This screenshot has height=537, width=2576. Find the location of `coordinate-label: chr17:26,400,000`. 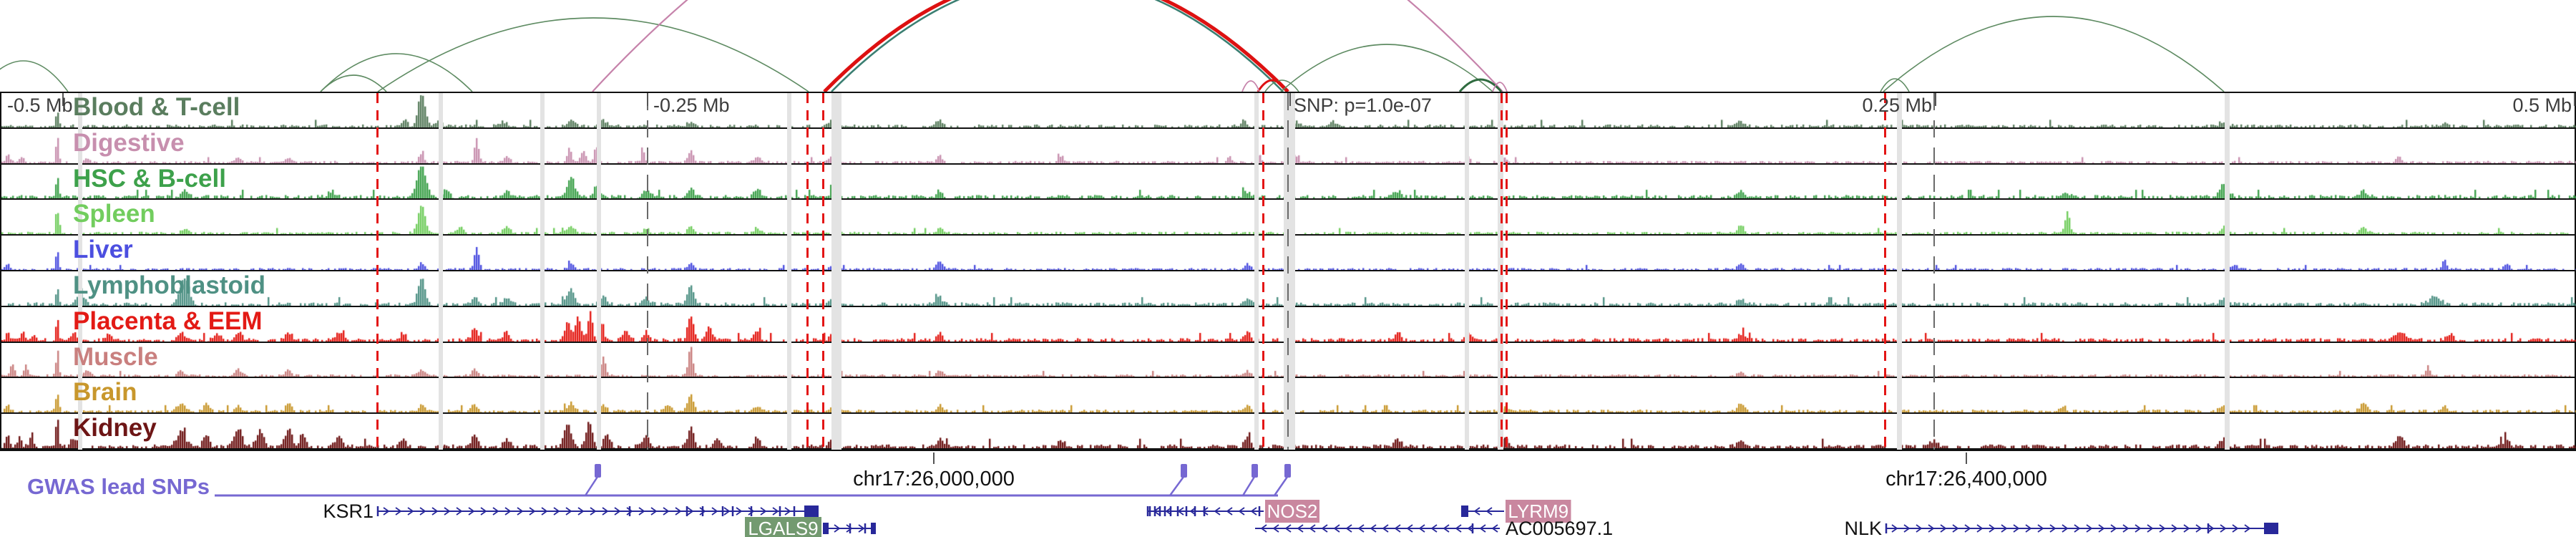

coordinate-label: chr17:26,400,000 is located at coordinates (1966, 479).